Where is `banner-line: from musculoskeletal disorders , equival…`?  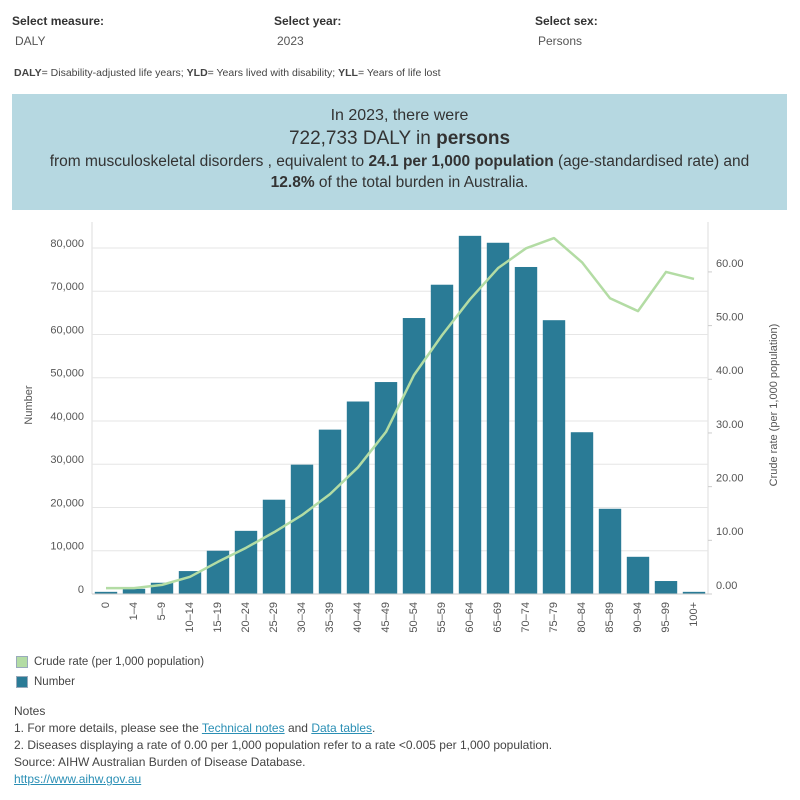 banner-line: from musculoskeletal disorders , equival… is located at coordinates (399, 162).